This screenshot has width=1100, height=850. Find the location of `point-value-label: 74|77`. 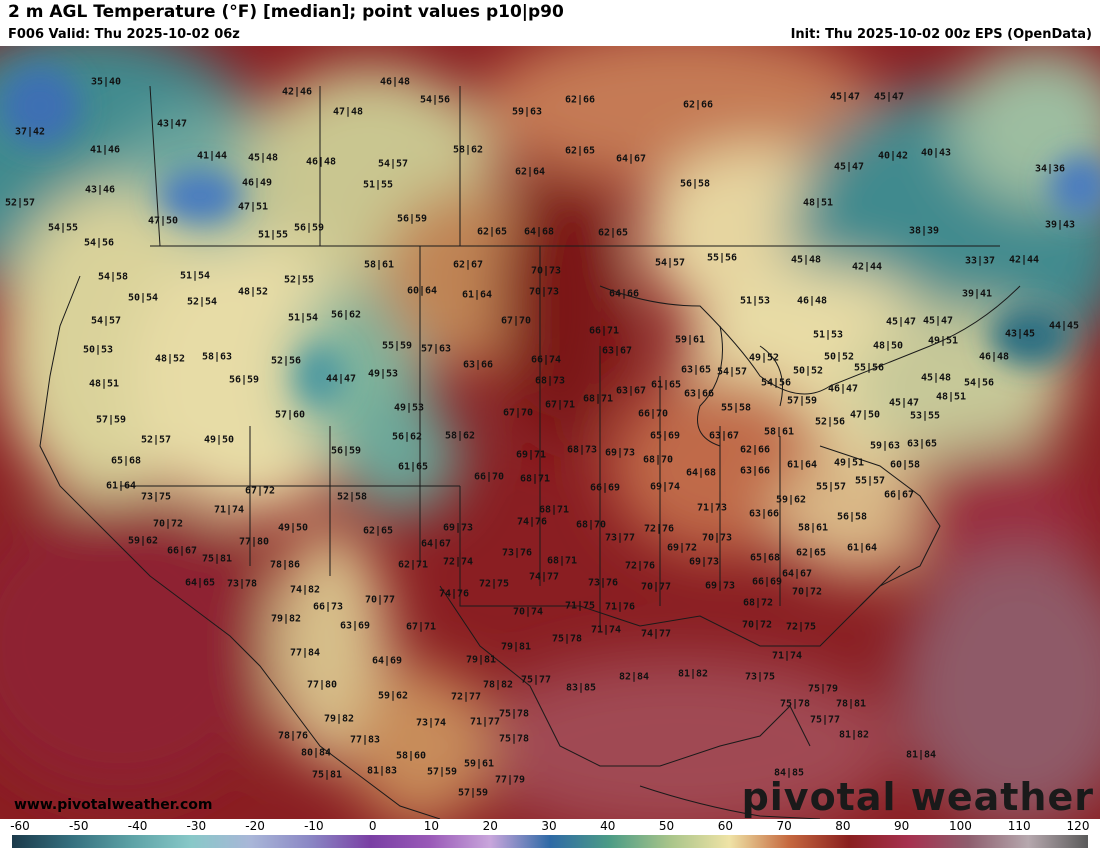

point-value-label: 74|77 is located at coordinates (656, 634).